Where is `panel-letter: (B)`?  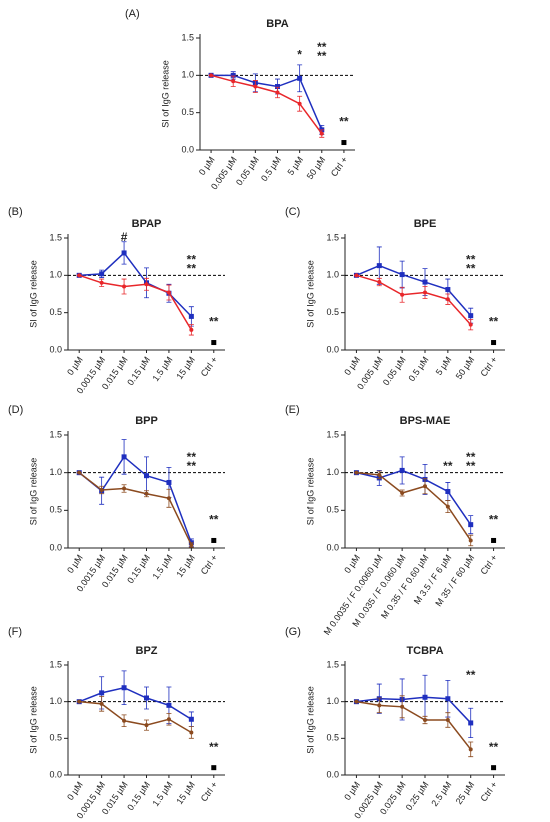
panel-letter: (B) is located at coordinates (15, 212).